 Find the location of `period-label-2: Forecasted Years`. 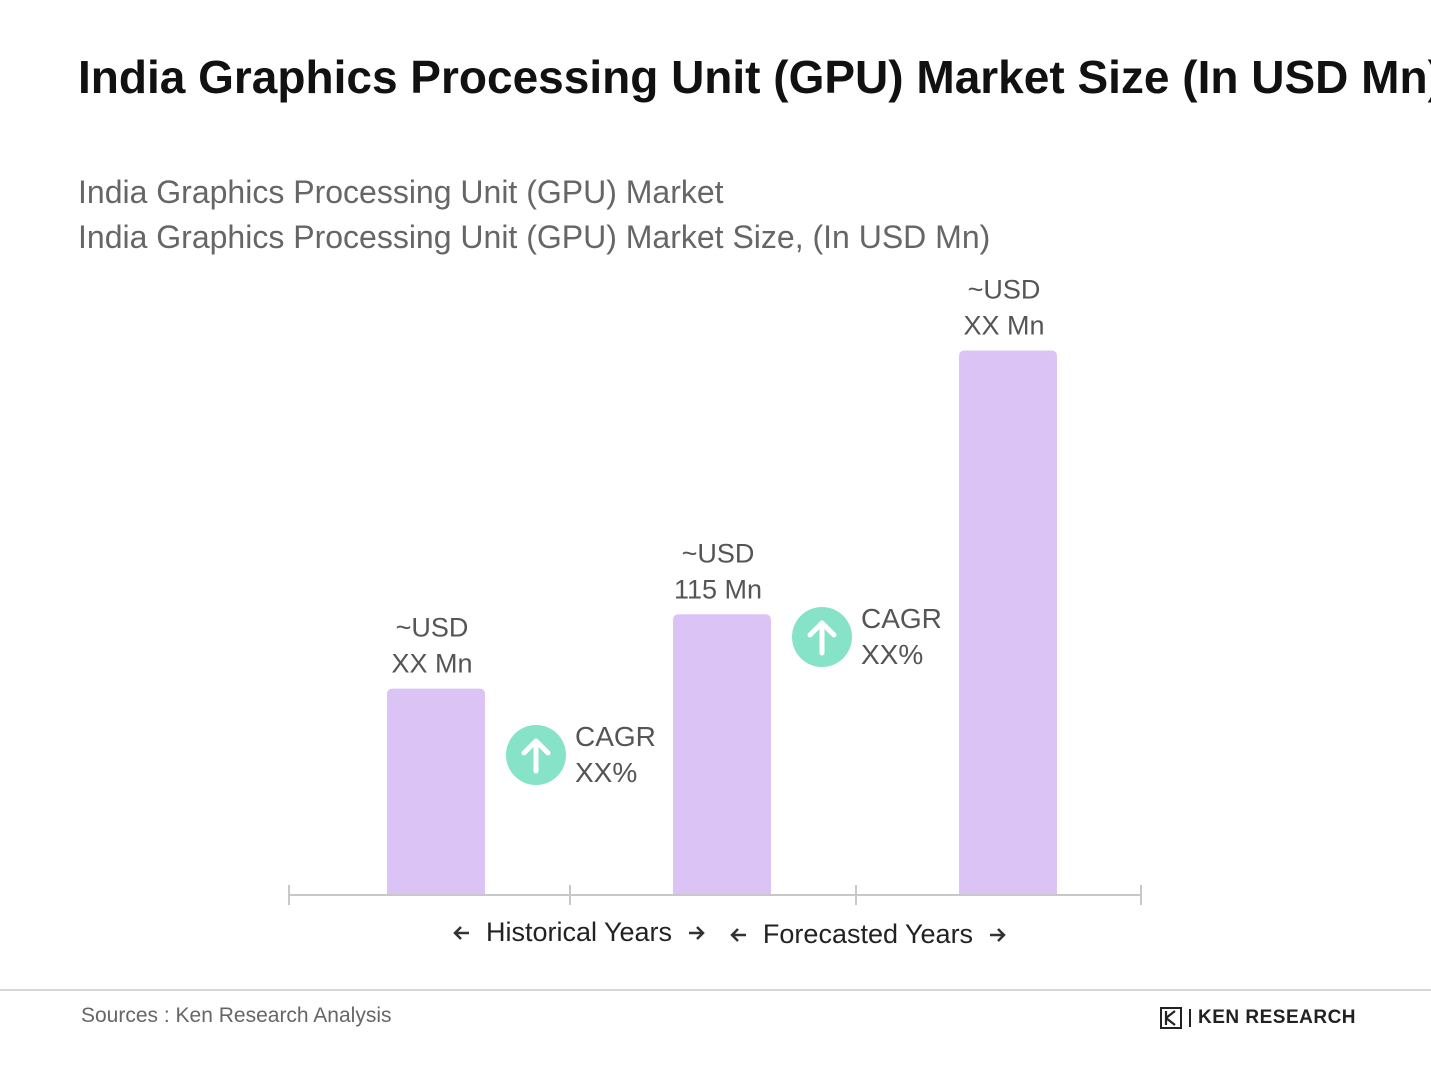

period-label-2: Forecasted Years is located at coordinates (868, 934).